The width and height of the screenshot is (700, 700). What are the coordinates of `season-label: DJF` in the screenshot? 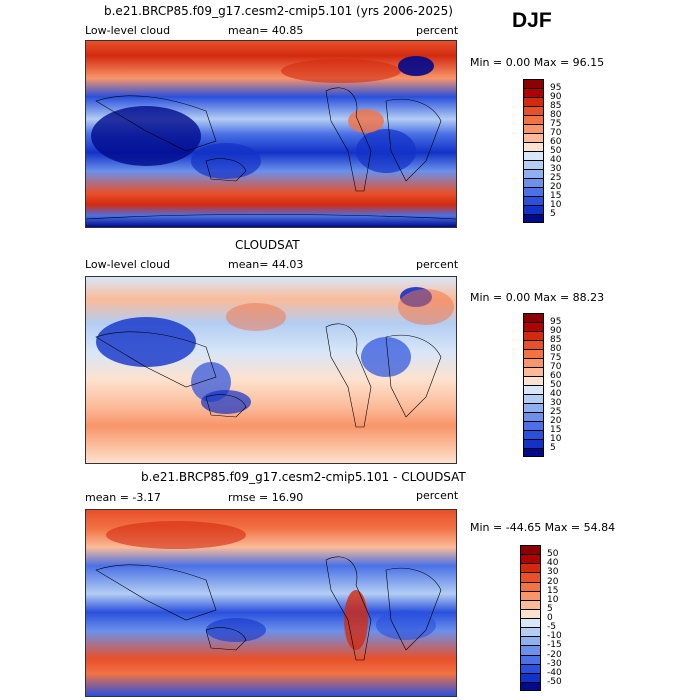 It's located at (532, 20).